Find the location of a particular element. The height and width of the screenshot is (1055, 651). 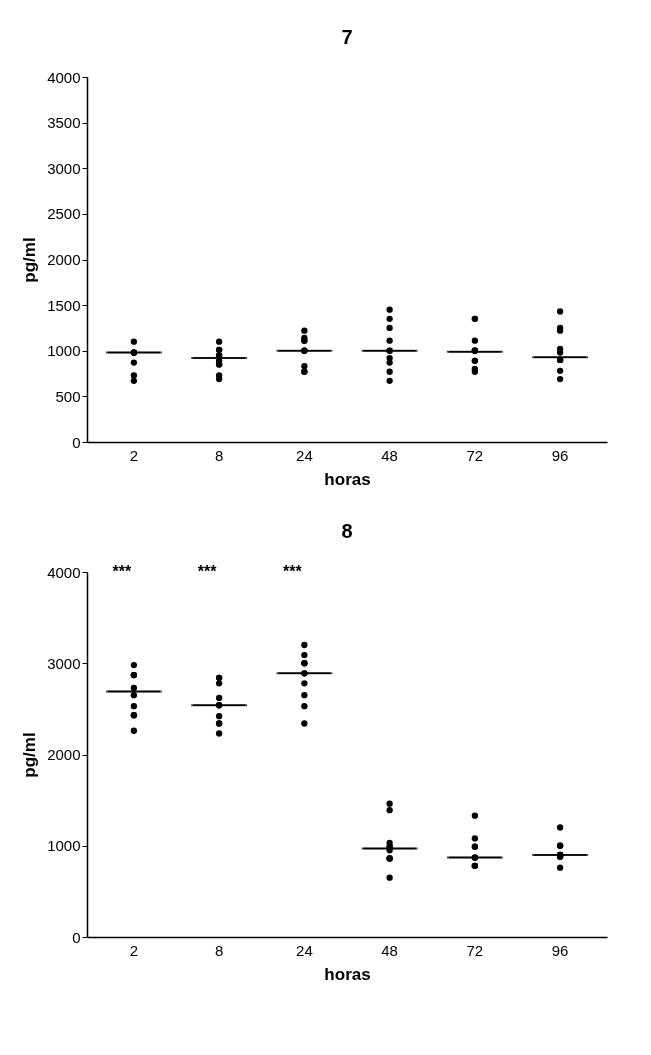

y-tick-label: 3500 is located at coordinates (64, 123).